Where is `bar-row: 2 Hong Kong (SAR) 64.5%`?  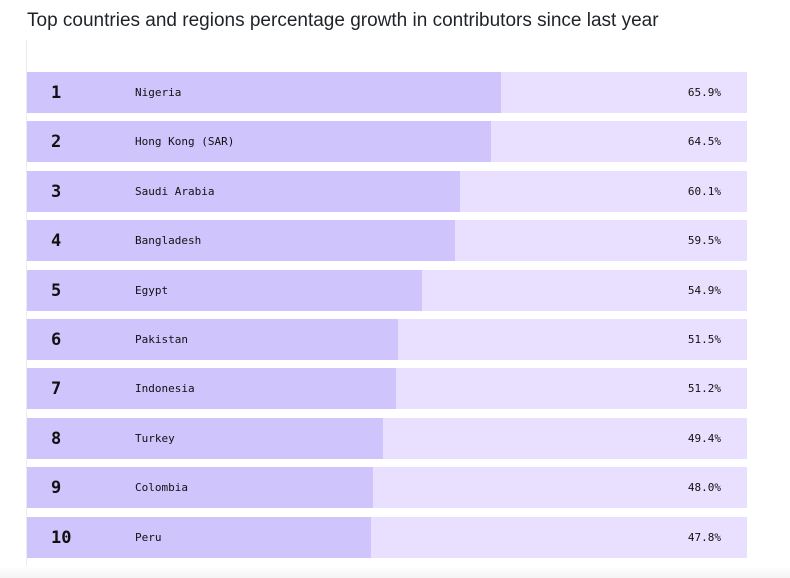 bar-row: 2 Hong Kong (SAR) 64.5% is located at coordinates (387, 141).